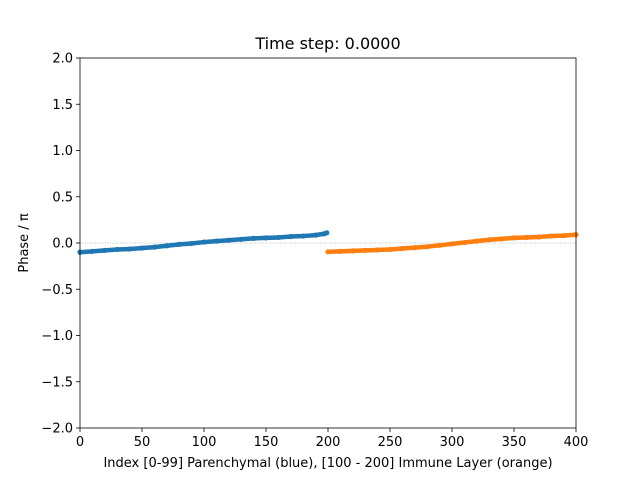  I want to click on y-tick-label: −1.0, so click(57, 336).